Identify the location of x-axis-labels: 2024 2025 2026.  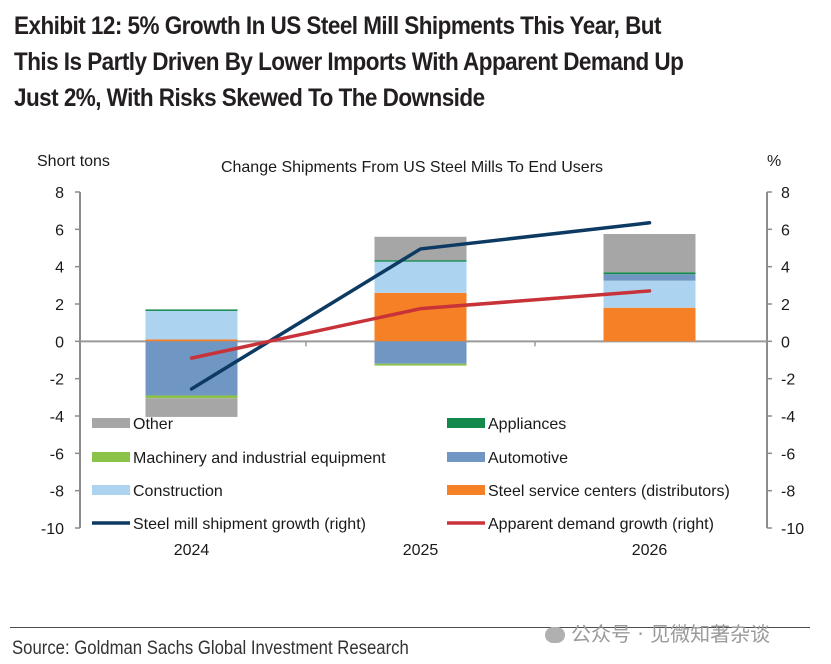
(421, 550).